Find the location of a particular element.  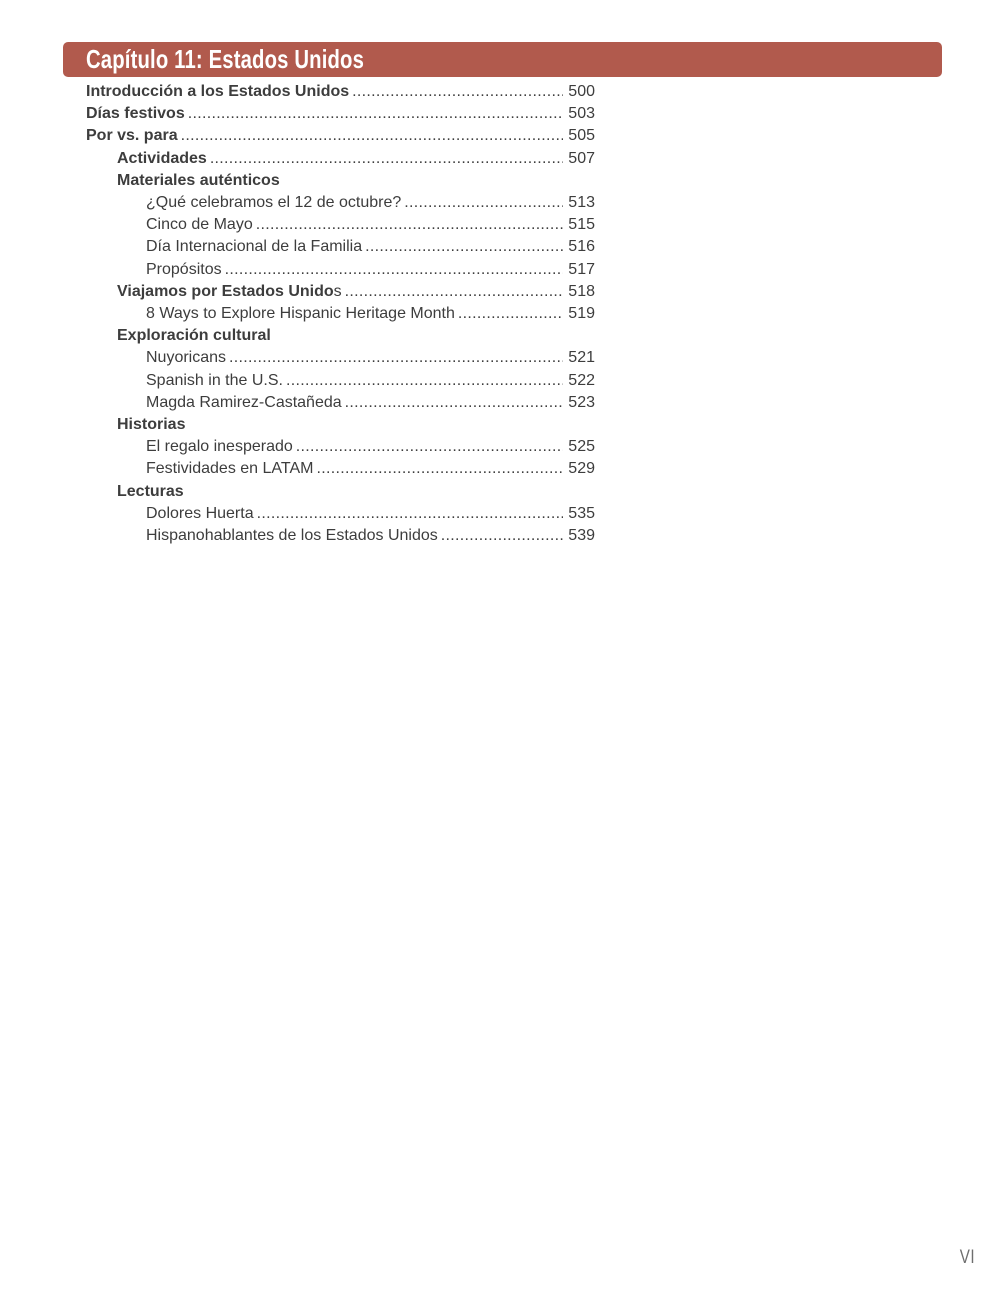

toc-entry-label: Día Internacional de la Familia is located at coordinates (254, 247).